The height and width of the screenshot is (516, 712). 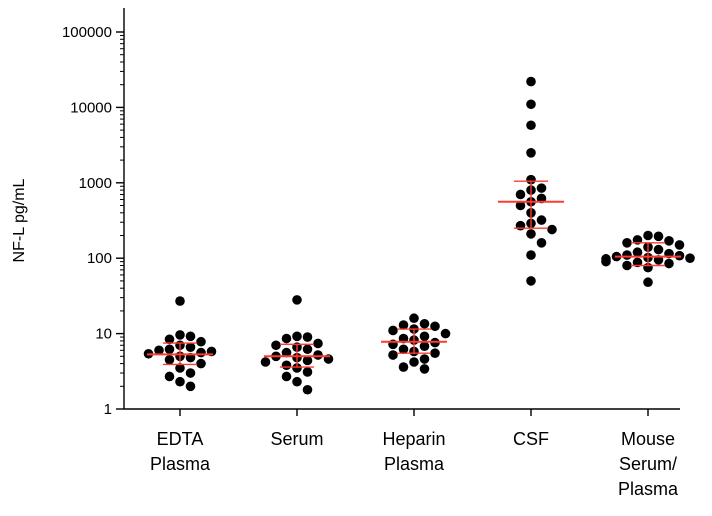 What do you see at coordinates (413, 439) in the screenshot?
I see `x-category-label-line: Heparin` at bounding box center [413, 439].